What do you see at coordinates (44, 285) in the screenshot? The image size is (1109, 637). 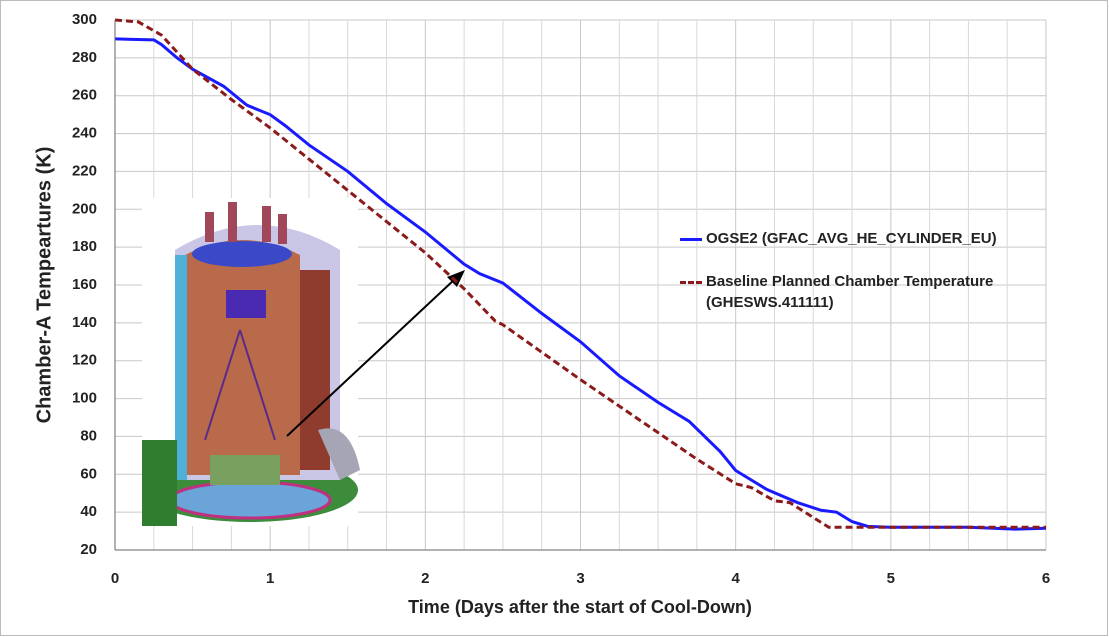 I see `y-axis-title: Chamber-A Tempeartures (K)` at bounding box center [44, 285].